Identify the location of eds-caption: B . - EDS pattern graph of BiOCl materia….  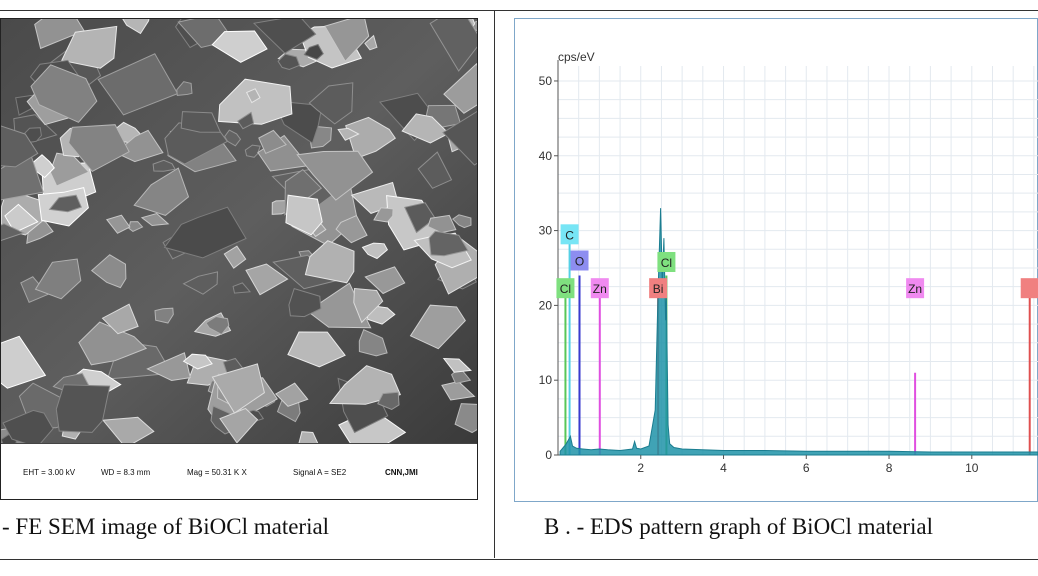
(739, 526).